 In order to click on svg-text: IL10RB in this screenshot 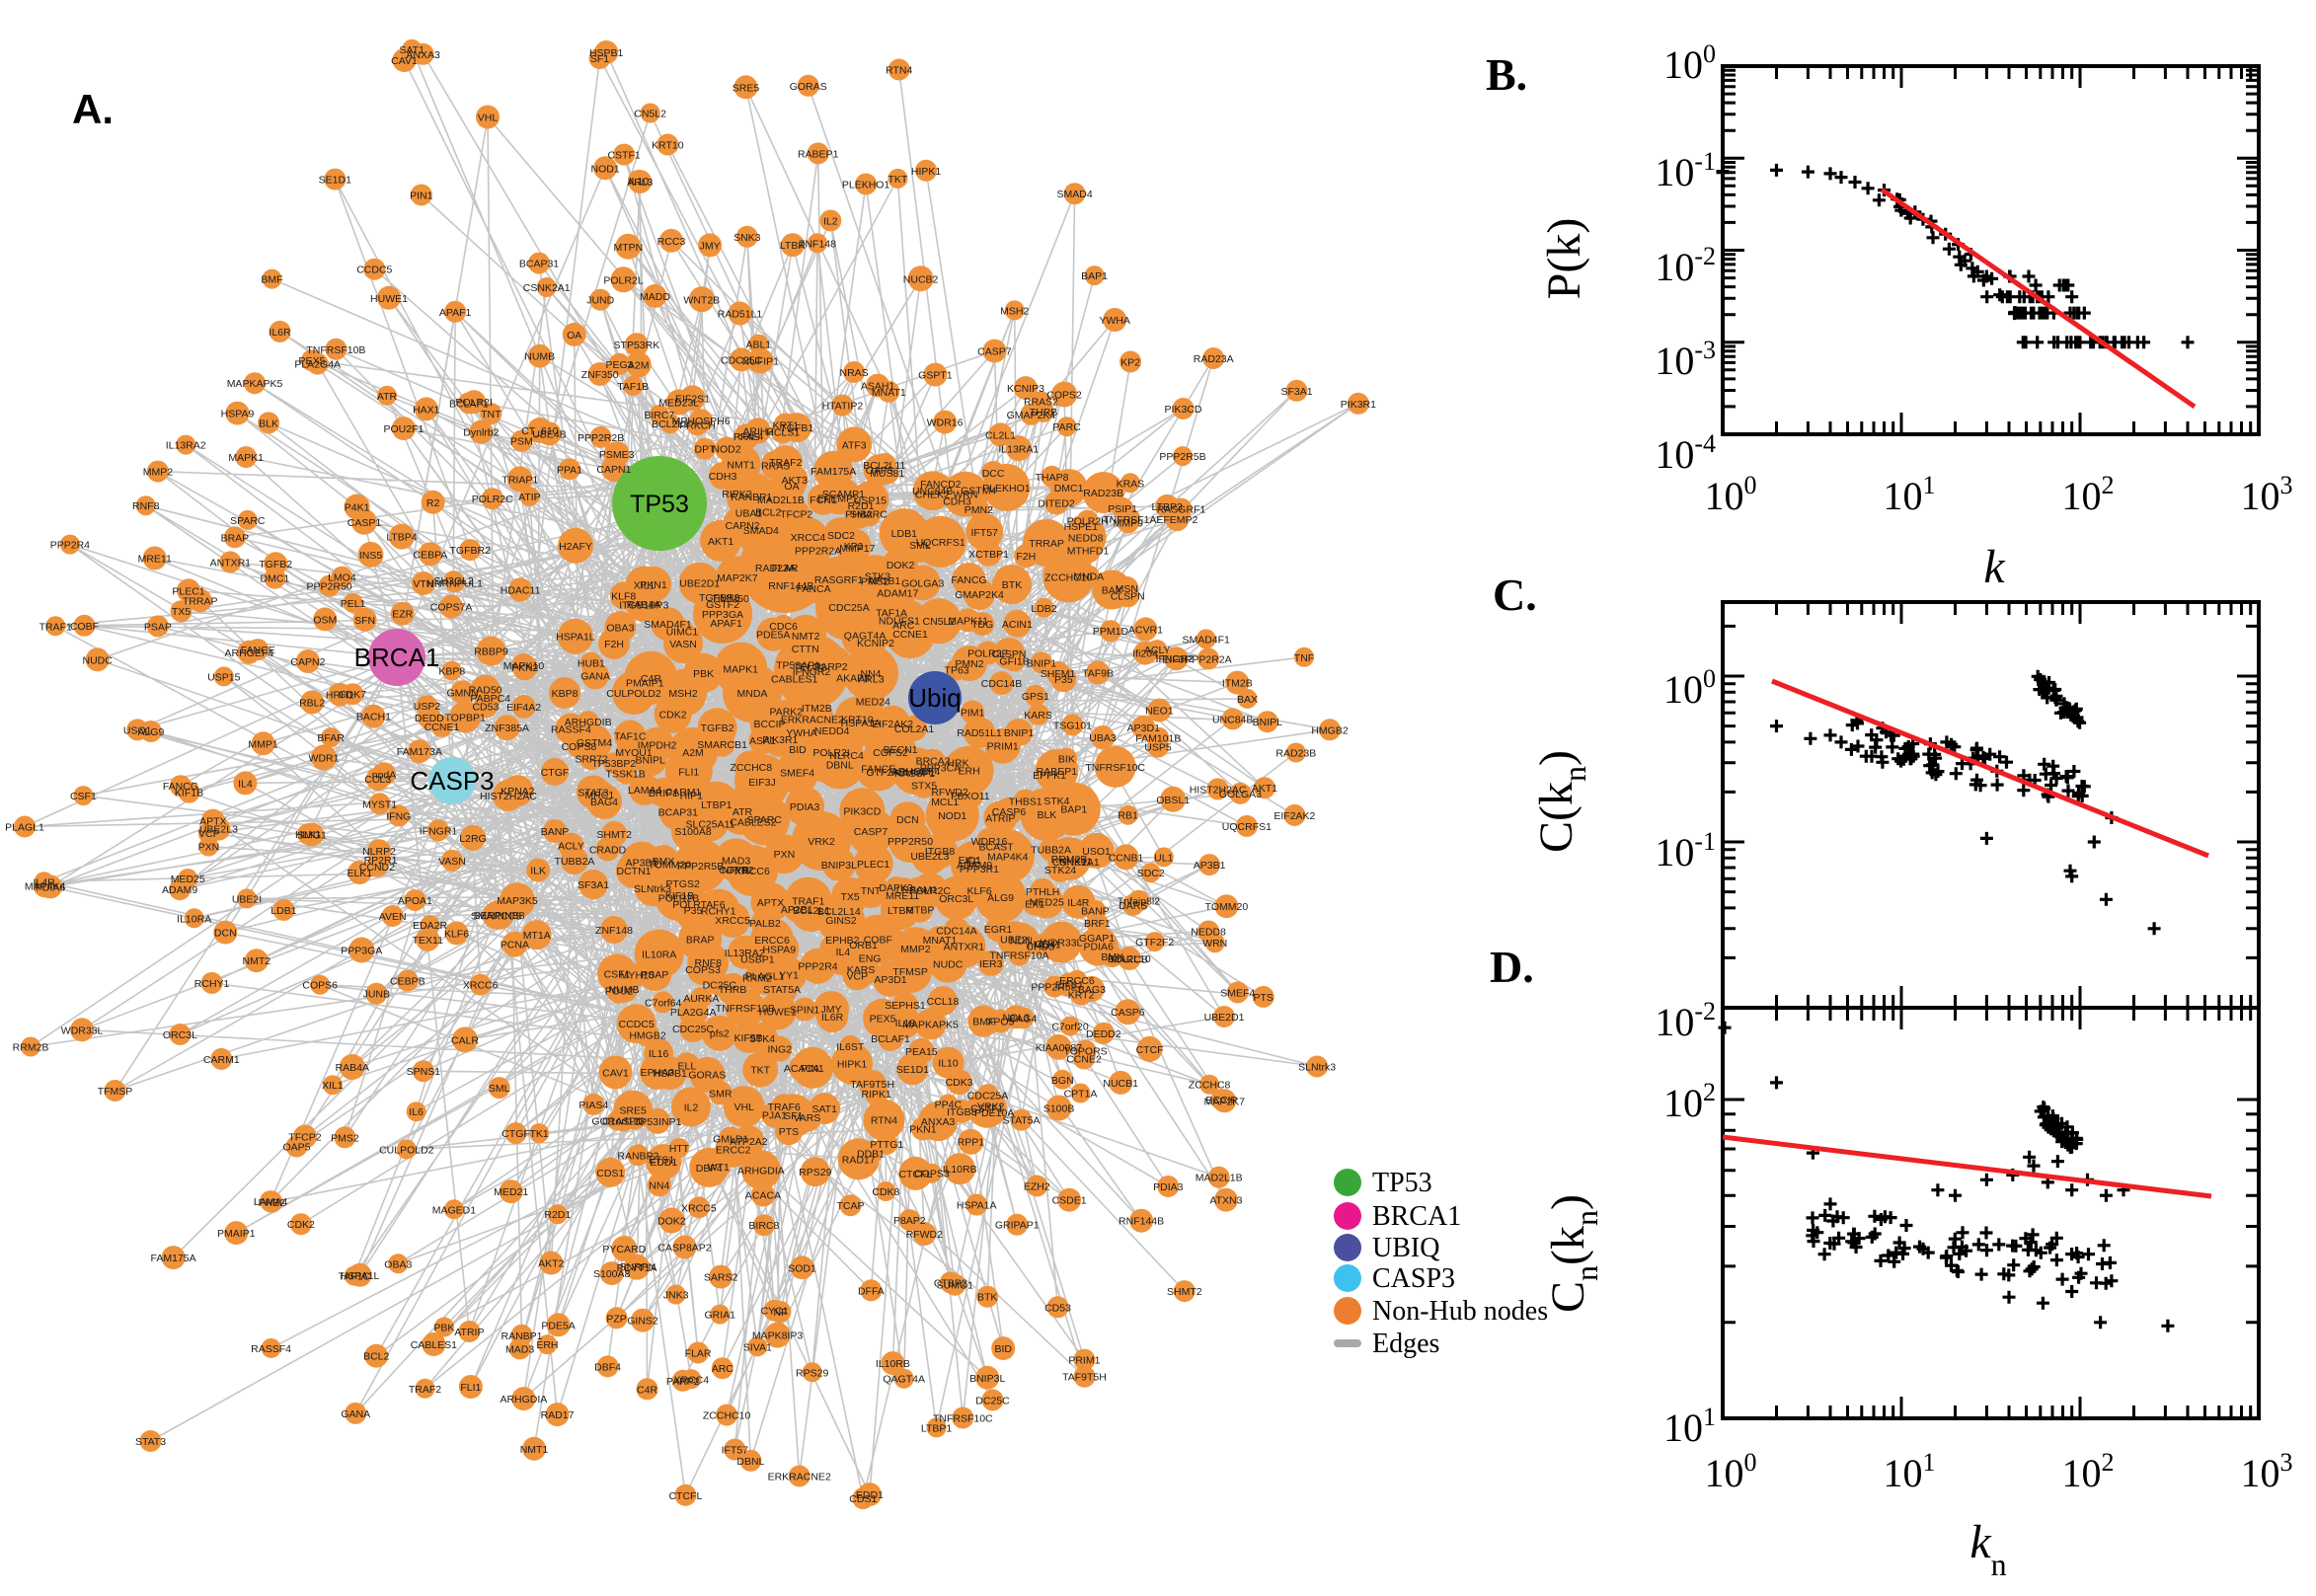, I will do `click(893, 1364)`.